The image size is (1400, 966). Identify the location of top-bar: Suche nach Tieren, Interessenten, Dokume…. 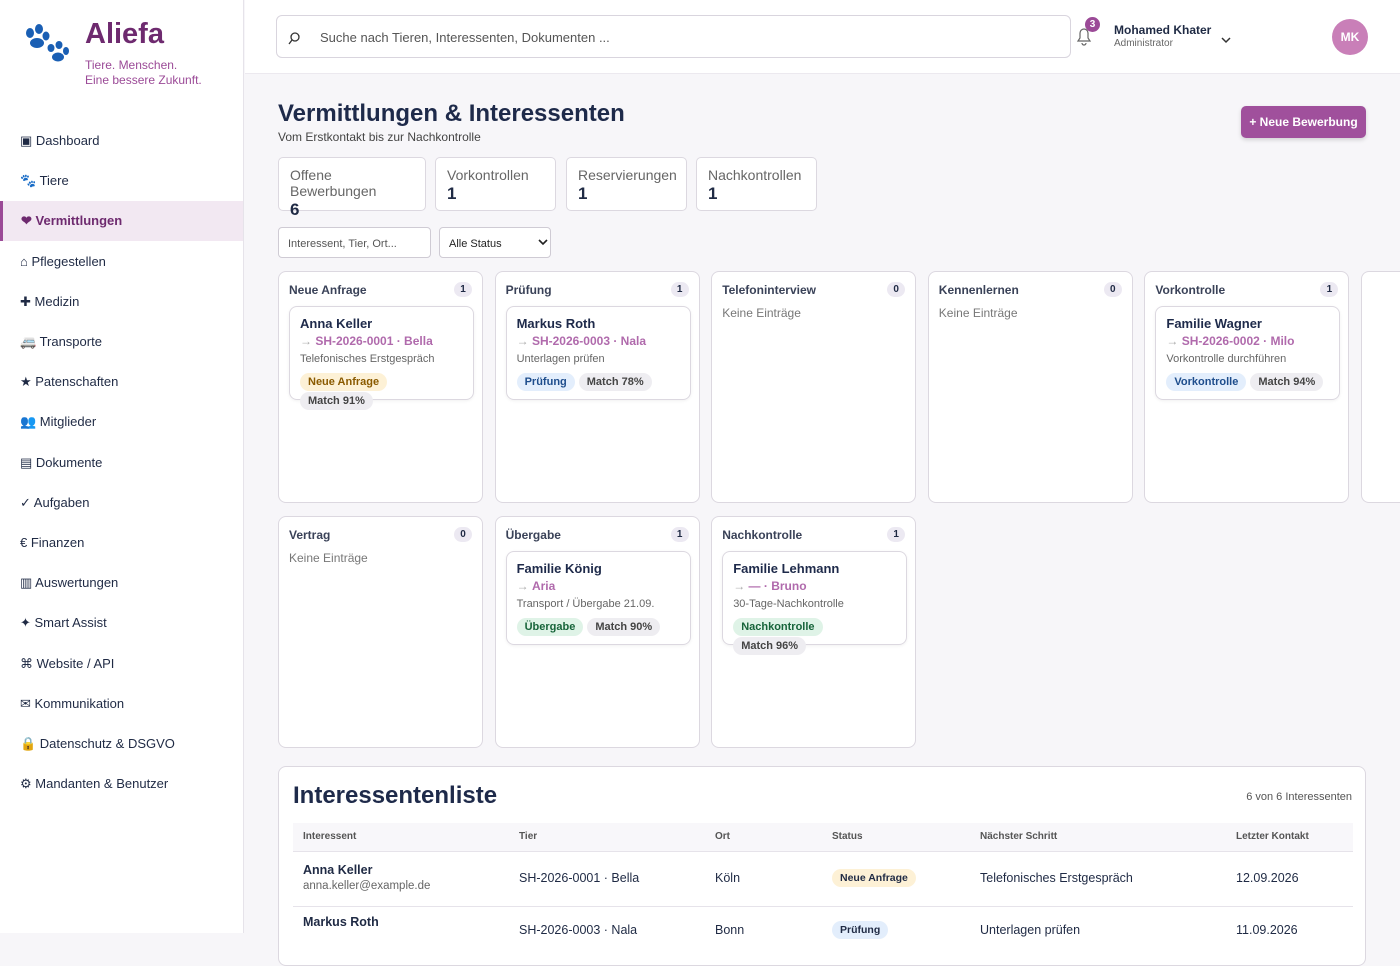
(822, 37).